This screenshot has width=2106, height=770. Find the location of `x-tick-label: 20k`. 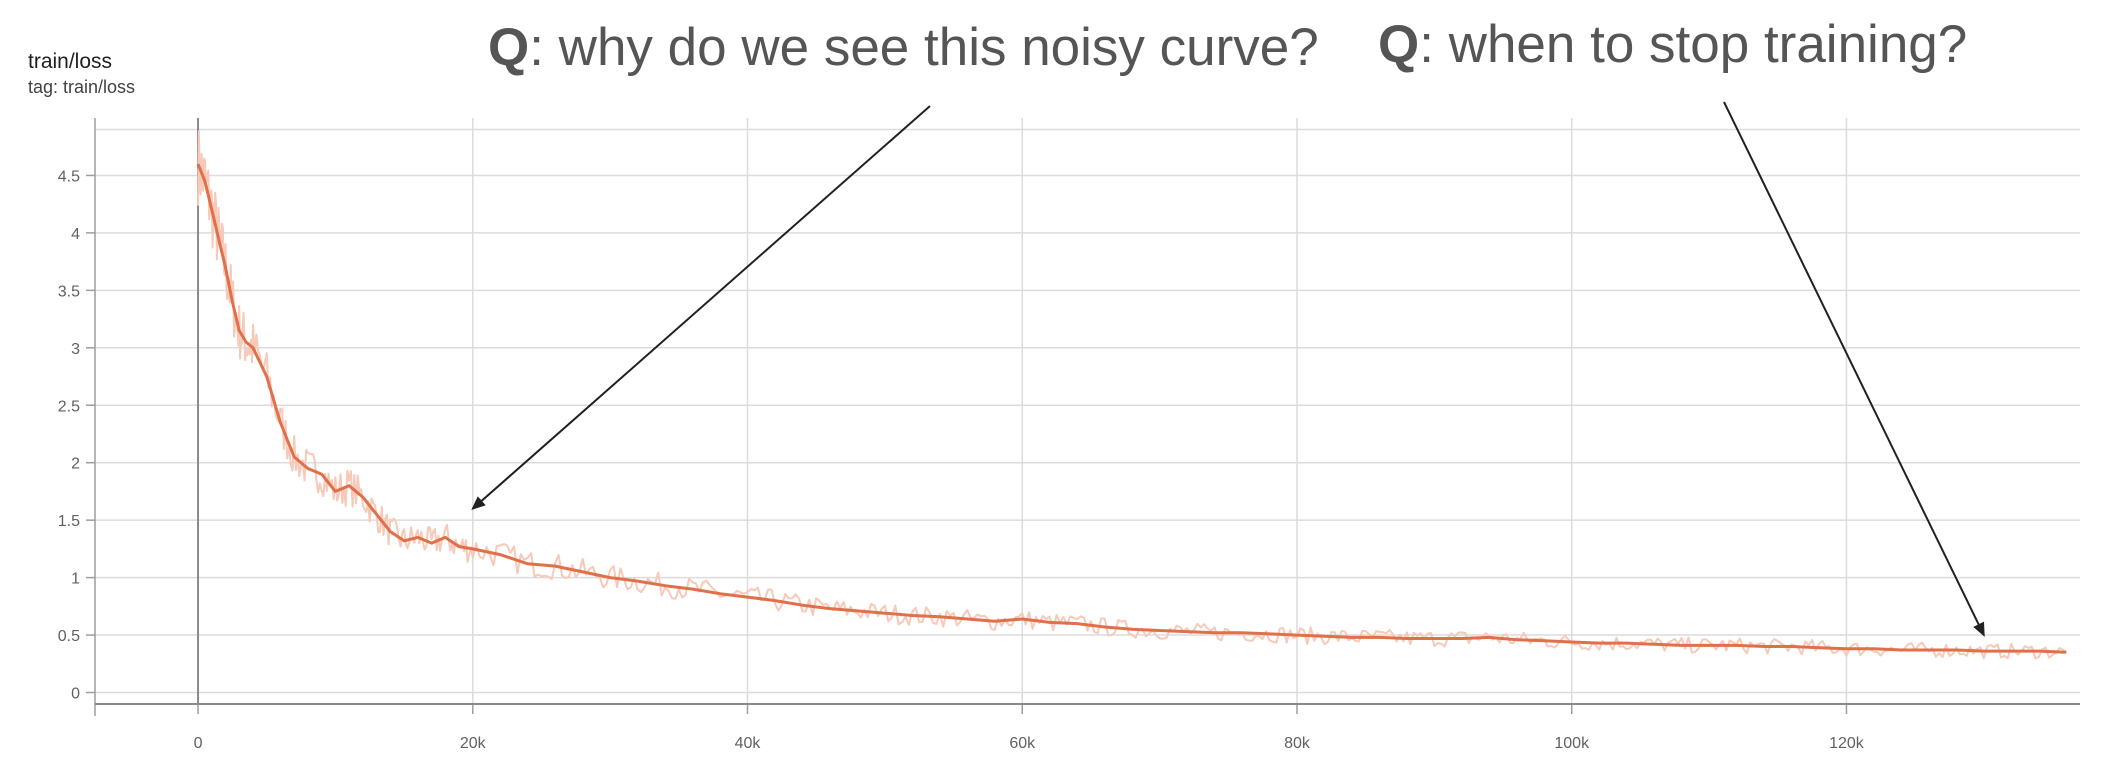

x-tick-label: 20k is located at coordinates (473, 743).